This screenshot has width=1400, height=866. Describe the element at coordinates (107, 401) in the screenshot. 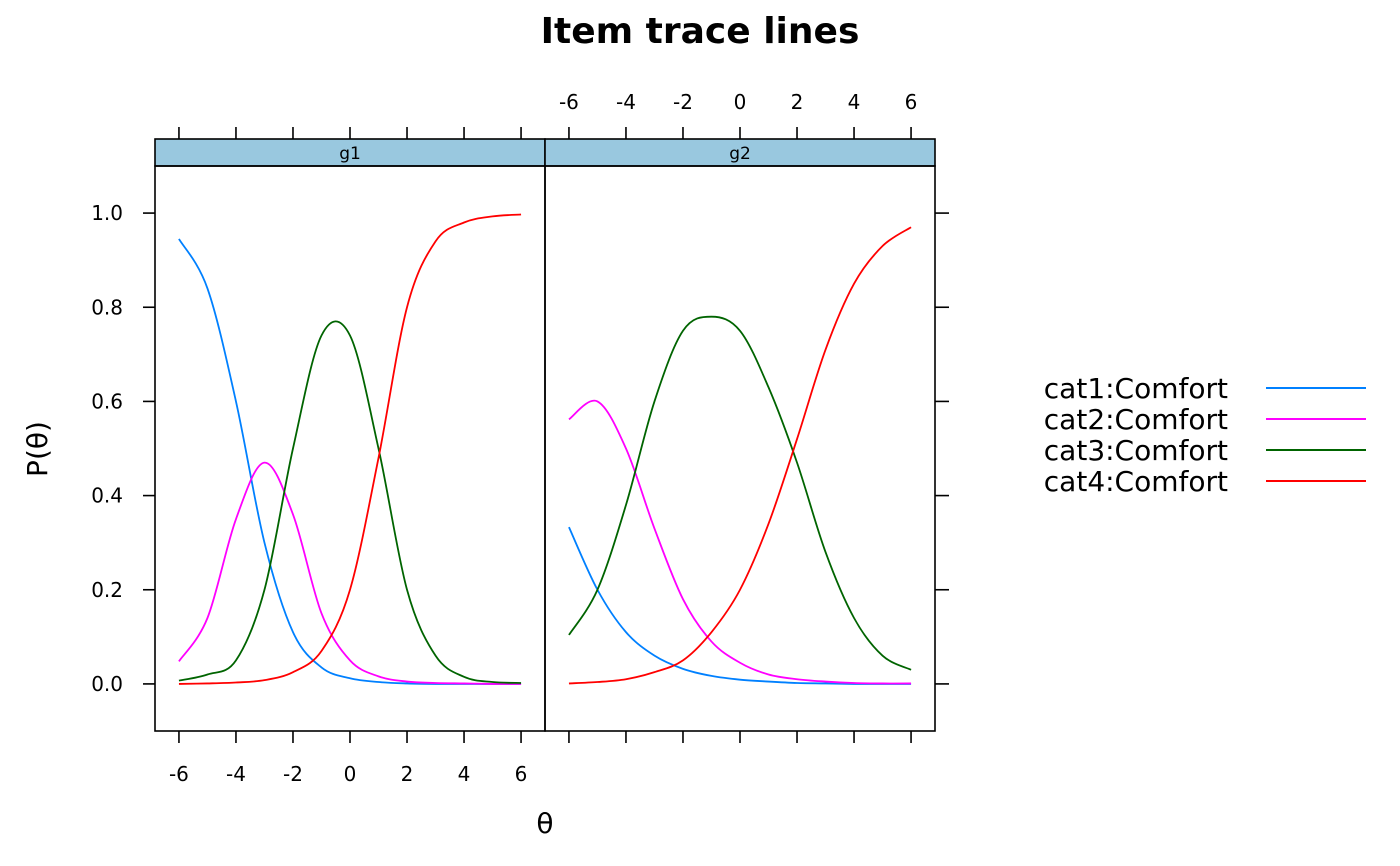

I see `y-tick-label: 0.6` at that location.